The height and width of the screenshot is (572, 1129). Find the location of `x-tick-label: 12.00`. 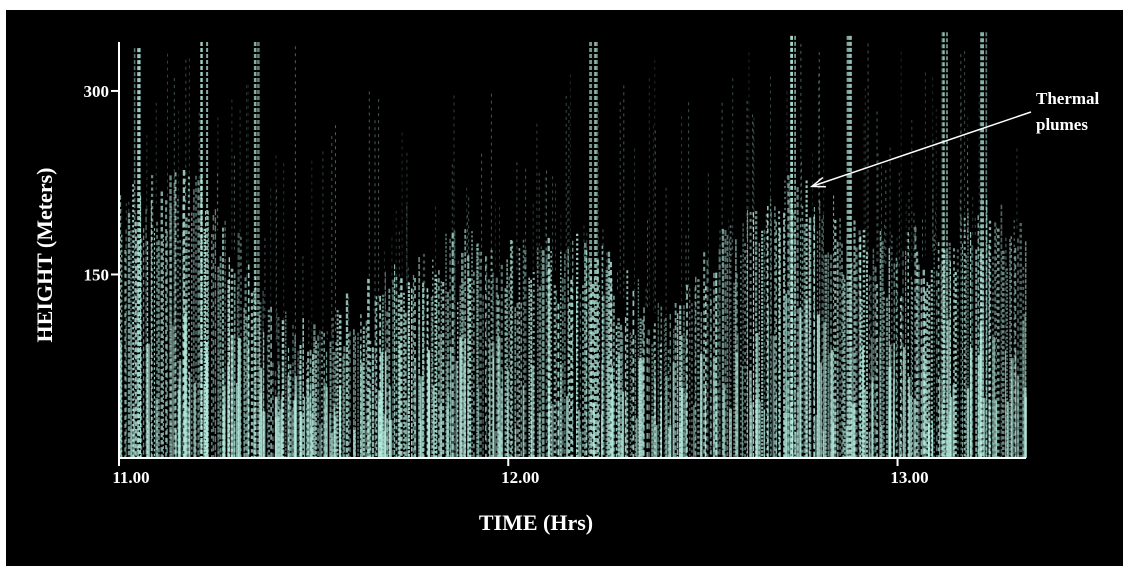

x-tick-label: 12.00 is located at coordinates (520, 477).